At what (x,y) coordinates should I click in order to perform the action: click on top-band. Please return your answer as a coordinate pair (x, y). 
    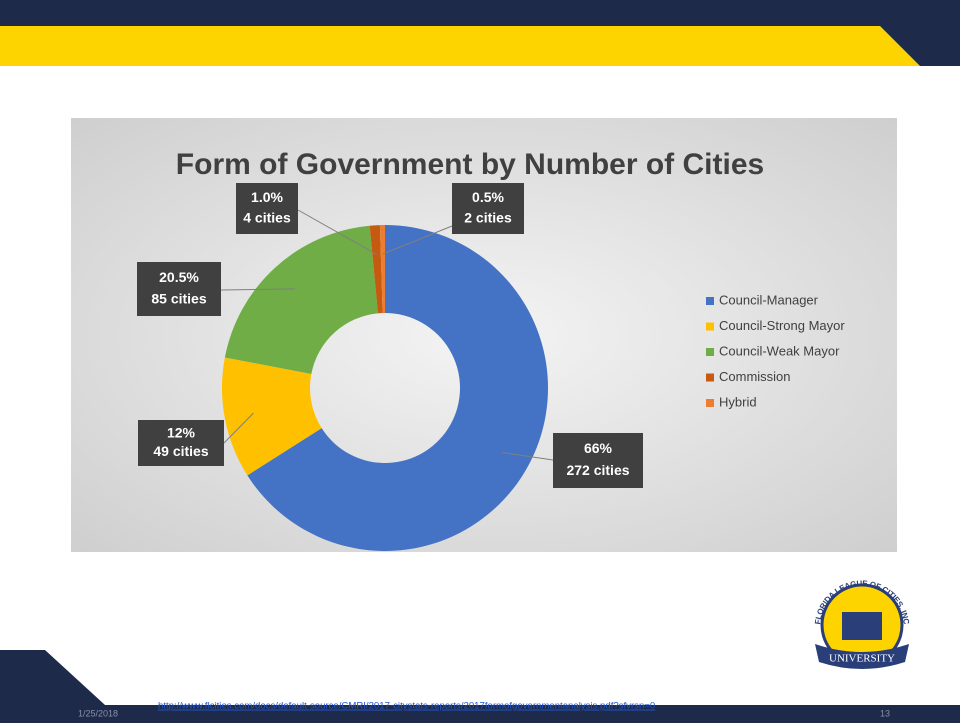
    Looking at the image, I should click on (480, 13).